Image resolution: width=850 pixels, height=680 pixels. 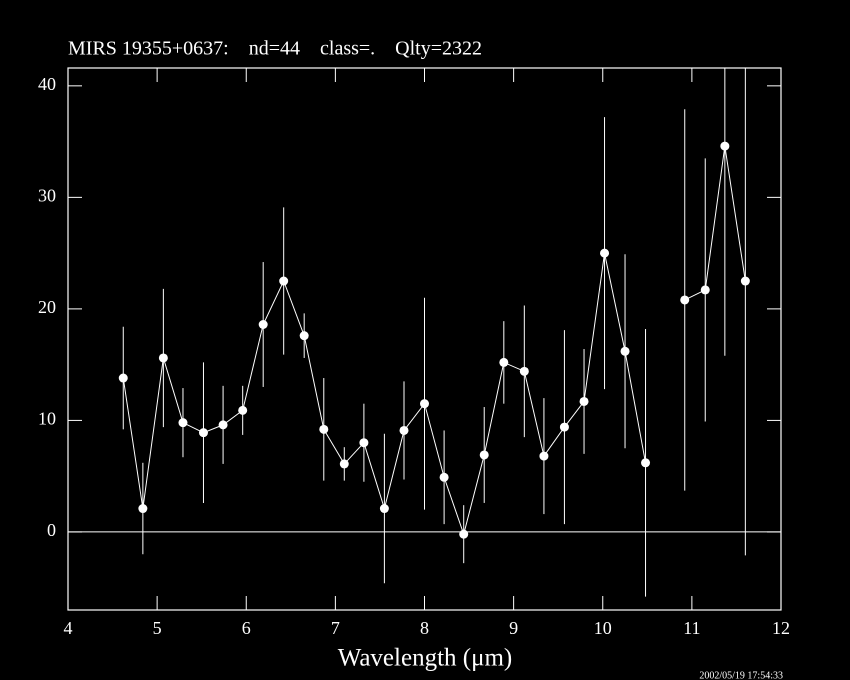 I want to click on x-tick-label: 4, so click(x=68, y=628).